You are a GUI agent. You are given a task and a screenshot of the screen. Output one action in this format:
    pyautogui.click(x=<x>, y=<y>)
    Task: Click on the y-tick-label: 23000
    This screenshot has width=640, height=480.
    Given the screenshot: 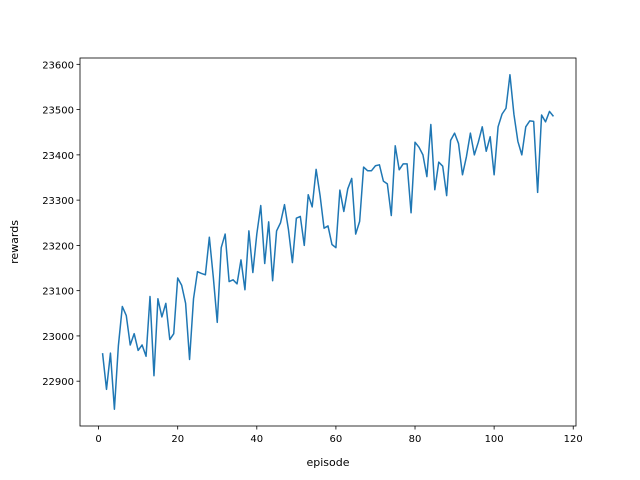 What is the action you would take?
    pyautogui.click(x=58, y=337)
    